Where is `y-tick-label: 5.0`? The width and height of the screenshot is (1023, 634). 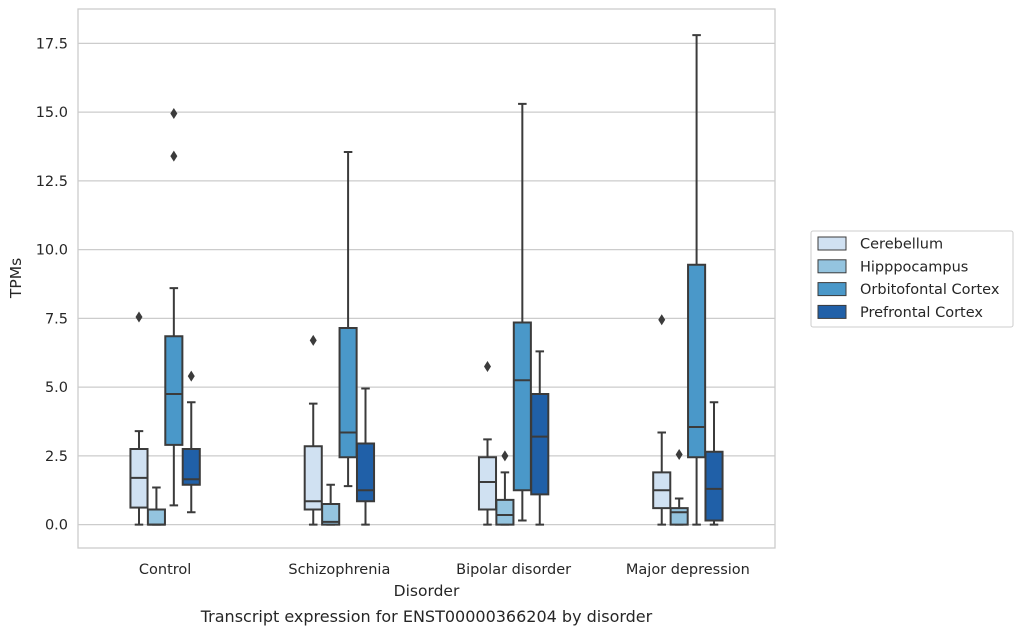
y-tick-label: 5.0 is located at coordinates (56, 388).